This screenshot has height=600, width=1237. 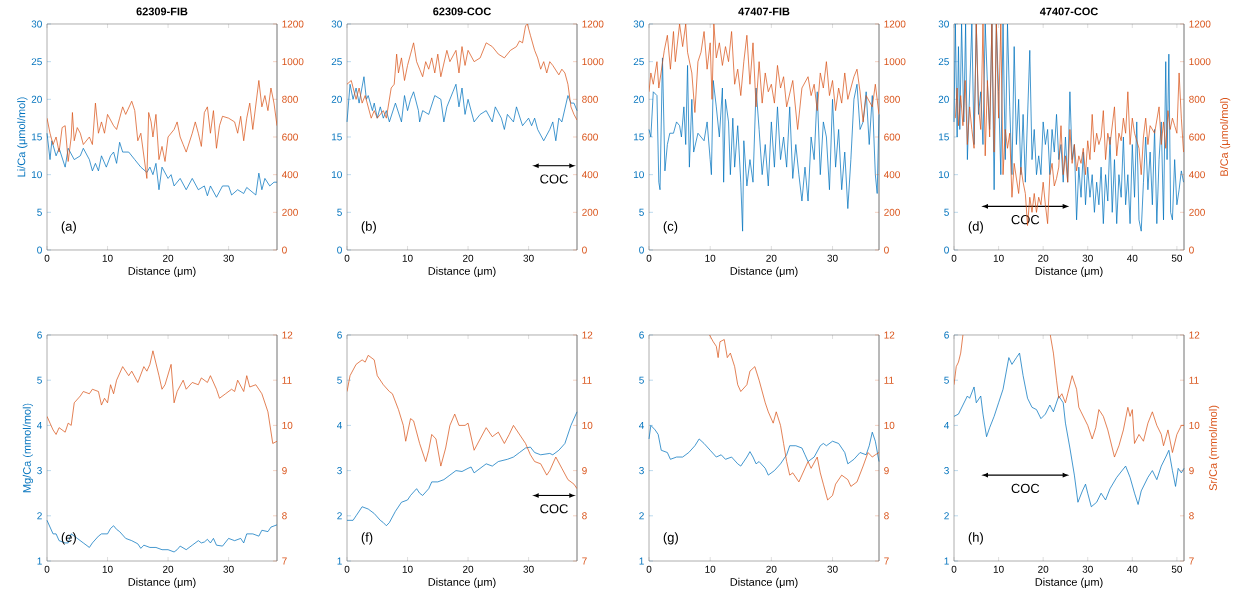 What do you see at coordinates (764, 11) in the screenshot?
I see `chart-title: 47407-FIB` at bounding box center [764, 11].